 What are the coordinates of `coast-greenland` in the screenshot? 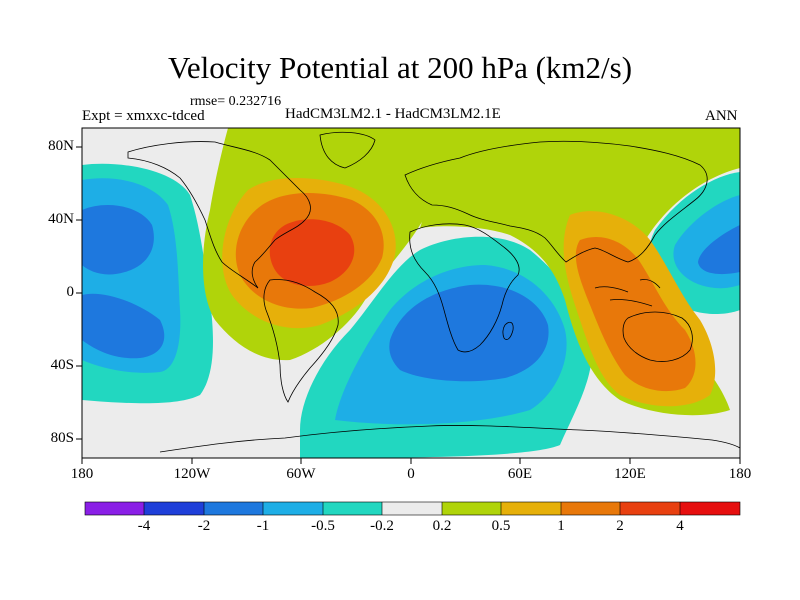 It's located at (347, 150).